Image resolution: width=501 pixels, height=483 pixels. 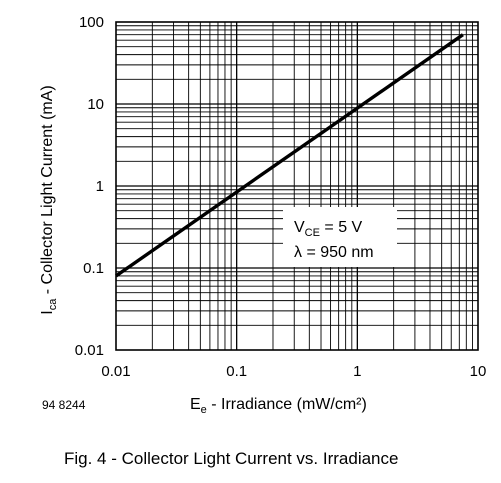 What do you see at coordinates (89, 350) in the screenshot?
I see `y-tick-label: 0.01` at bounding box center [89, 350].